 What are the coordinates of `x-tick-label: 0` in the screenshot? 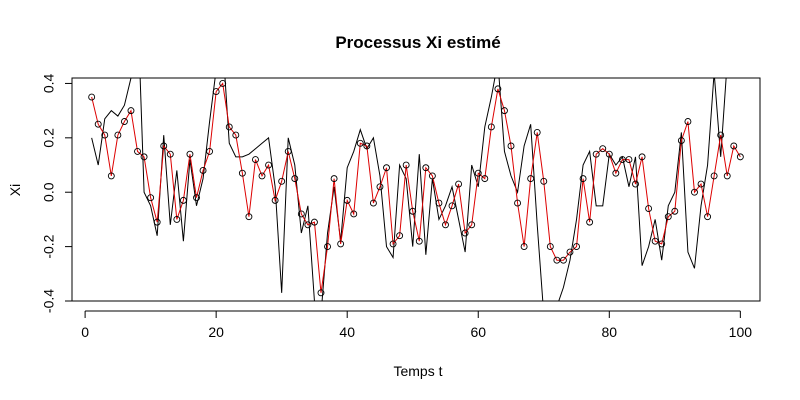 It's located at (85, 332).